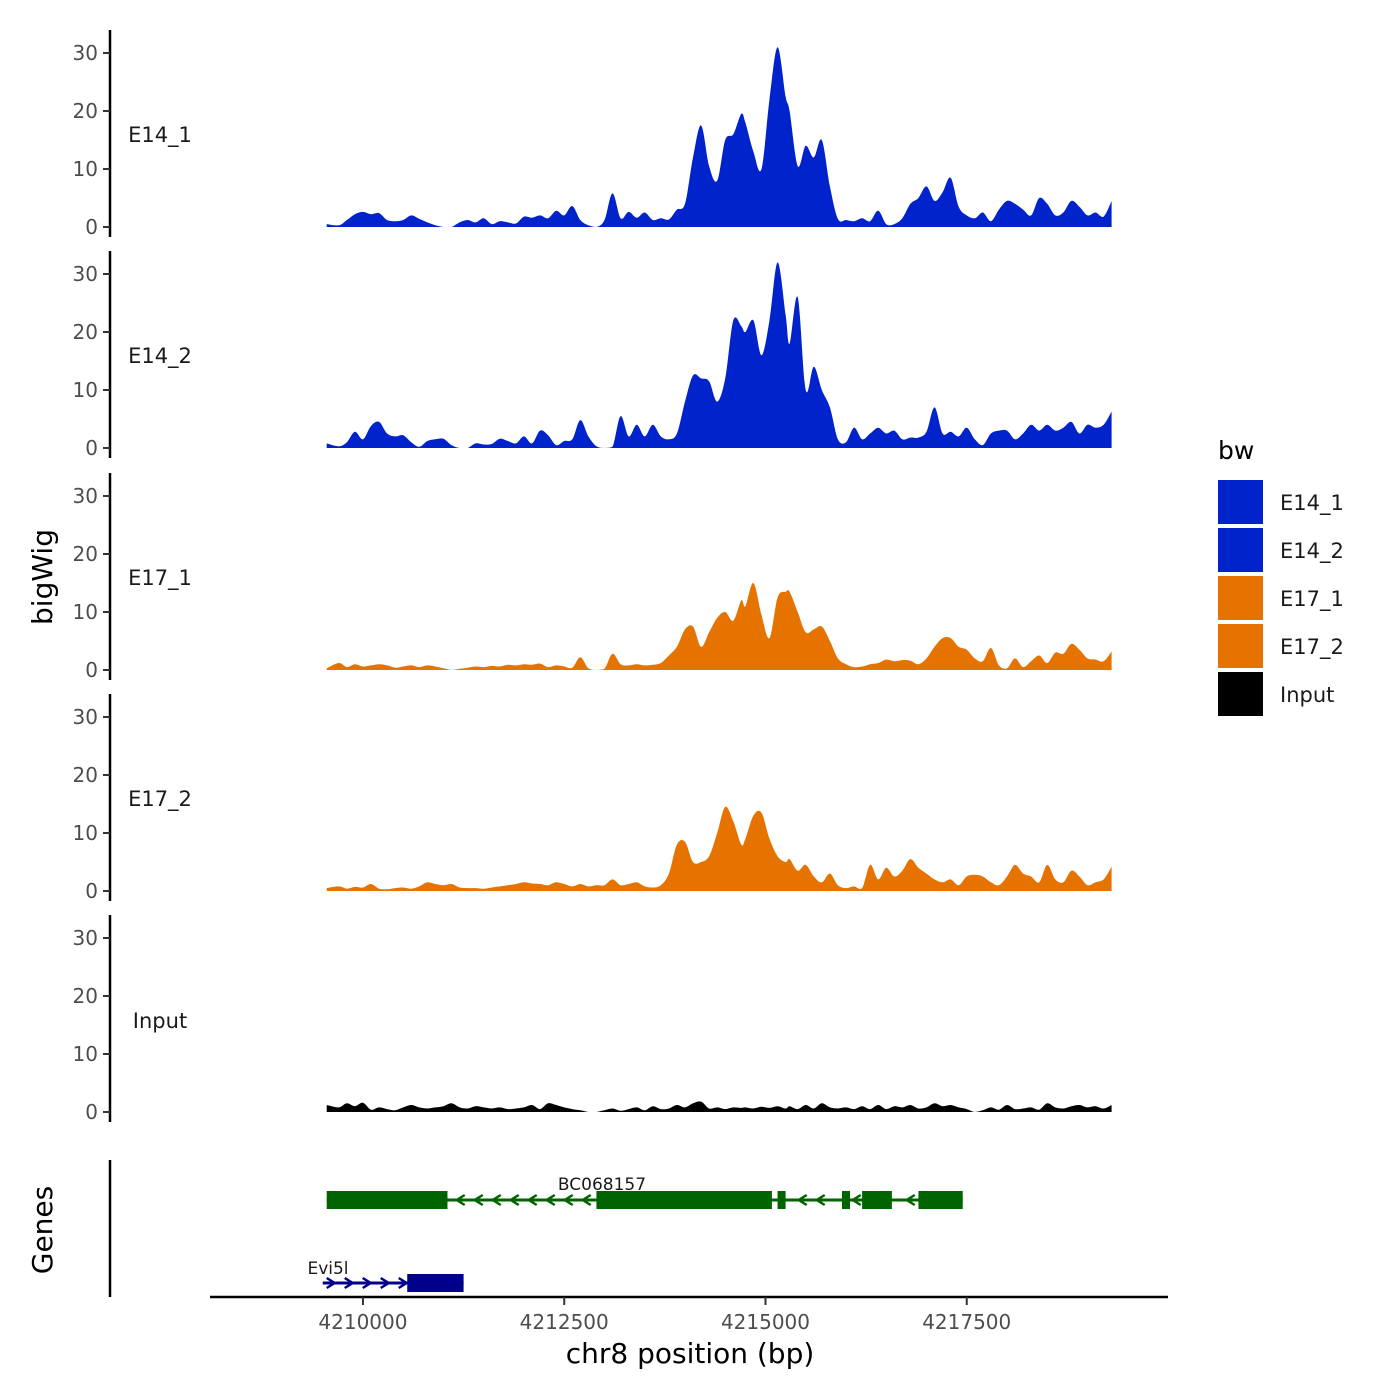  What do you see at coordinates (564, 1322) in the screenshot?
I see `x-tick-label: 4212500` at bounding box center [564, 1322].